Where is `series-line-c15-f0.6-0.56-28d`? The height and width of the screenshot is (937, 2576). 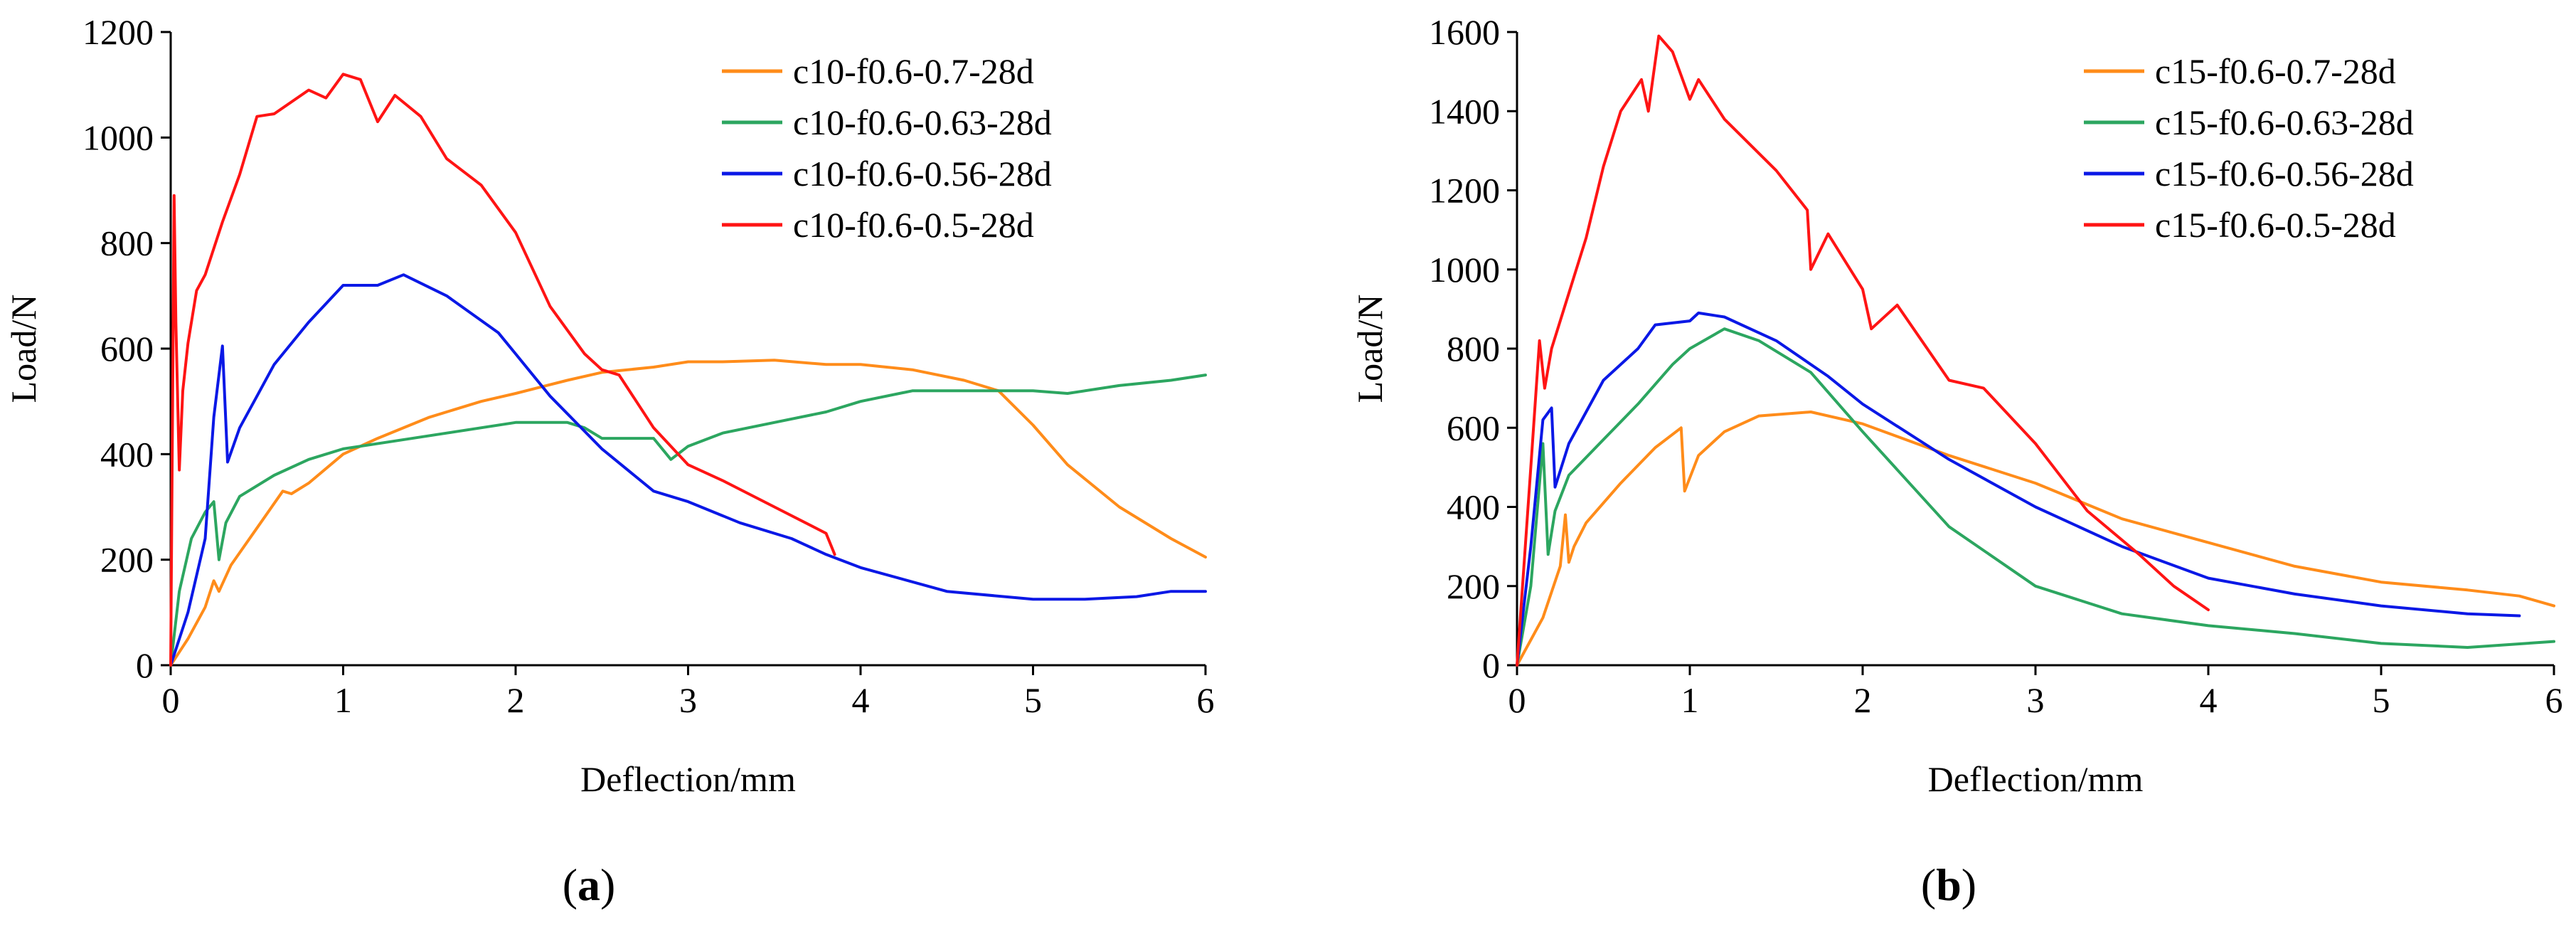
series-line-c15-f0.6-0.56-28d is located at coordinates (2018, 489).